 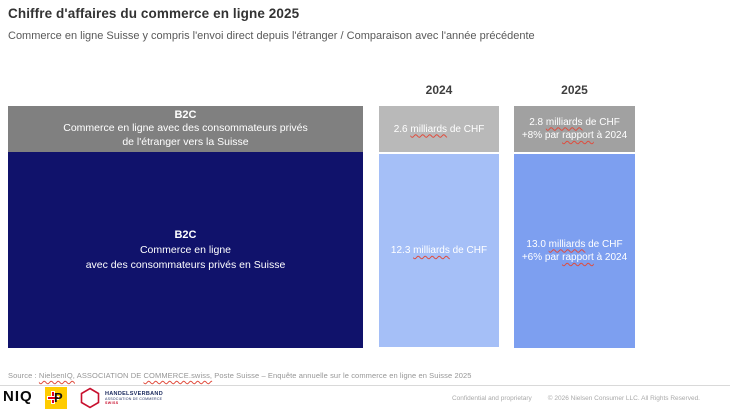 I want to click on row-label-b2c-abroad-title: B2C, so click(x=185, y=114).